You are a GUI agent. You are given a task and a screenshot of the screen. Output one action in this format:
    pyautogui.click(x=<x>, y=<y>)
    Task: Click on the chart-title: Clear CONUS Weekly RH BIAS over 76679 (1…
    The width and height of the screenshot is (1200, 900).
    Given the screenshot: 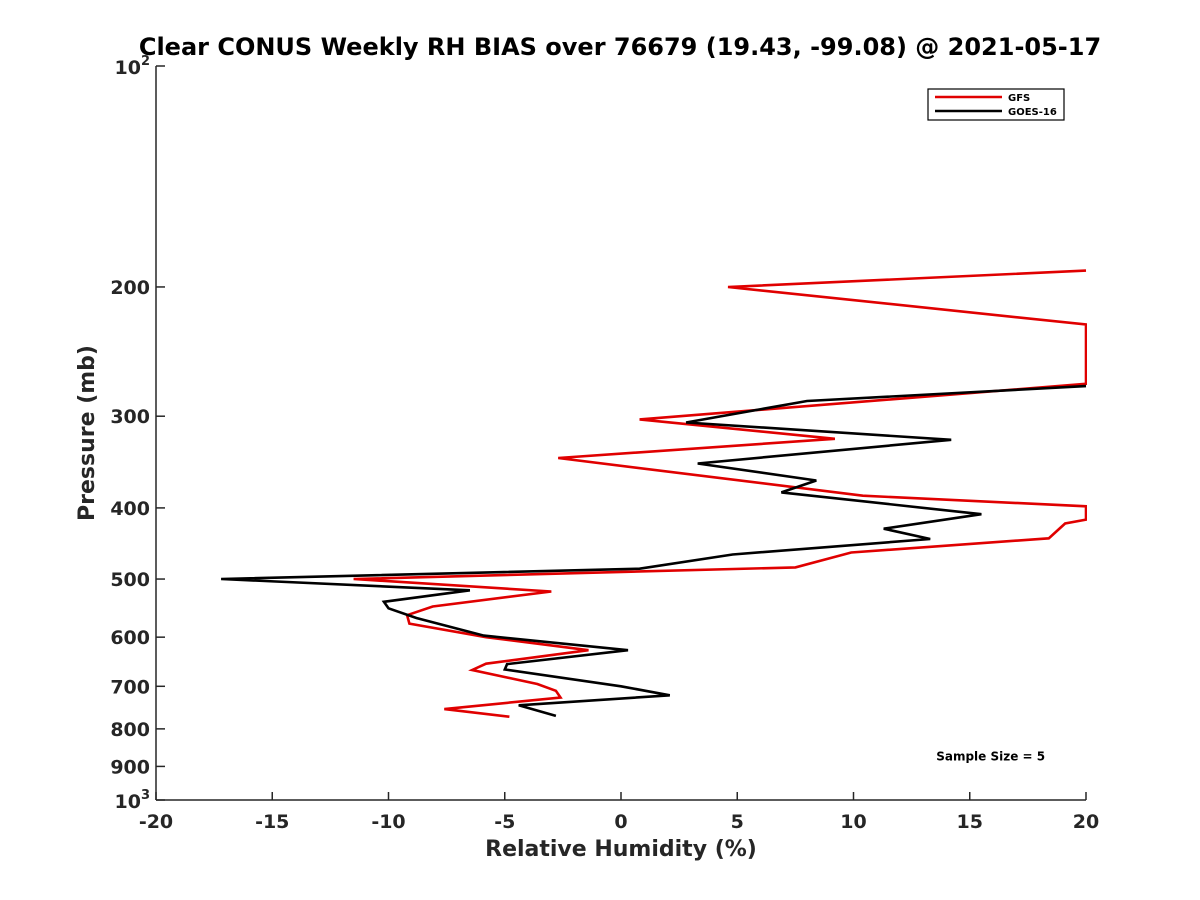 What is the action you would take?
    pyautogui.click(x=620, y=47)
    